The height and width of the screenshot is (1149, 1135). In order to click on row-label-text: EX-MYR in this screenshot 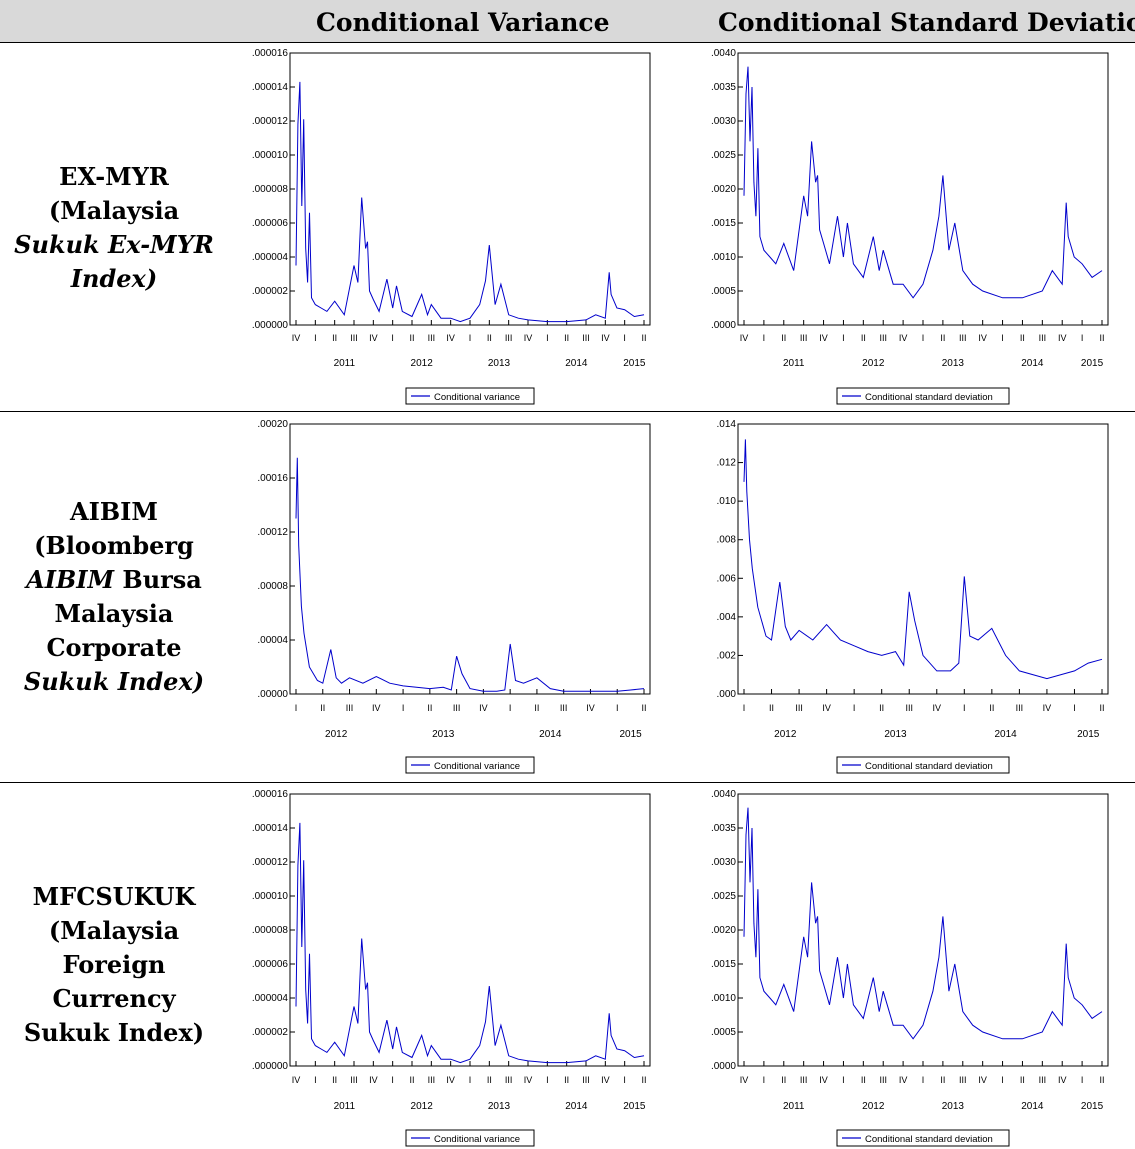, I will do `click(114, 176)`.